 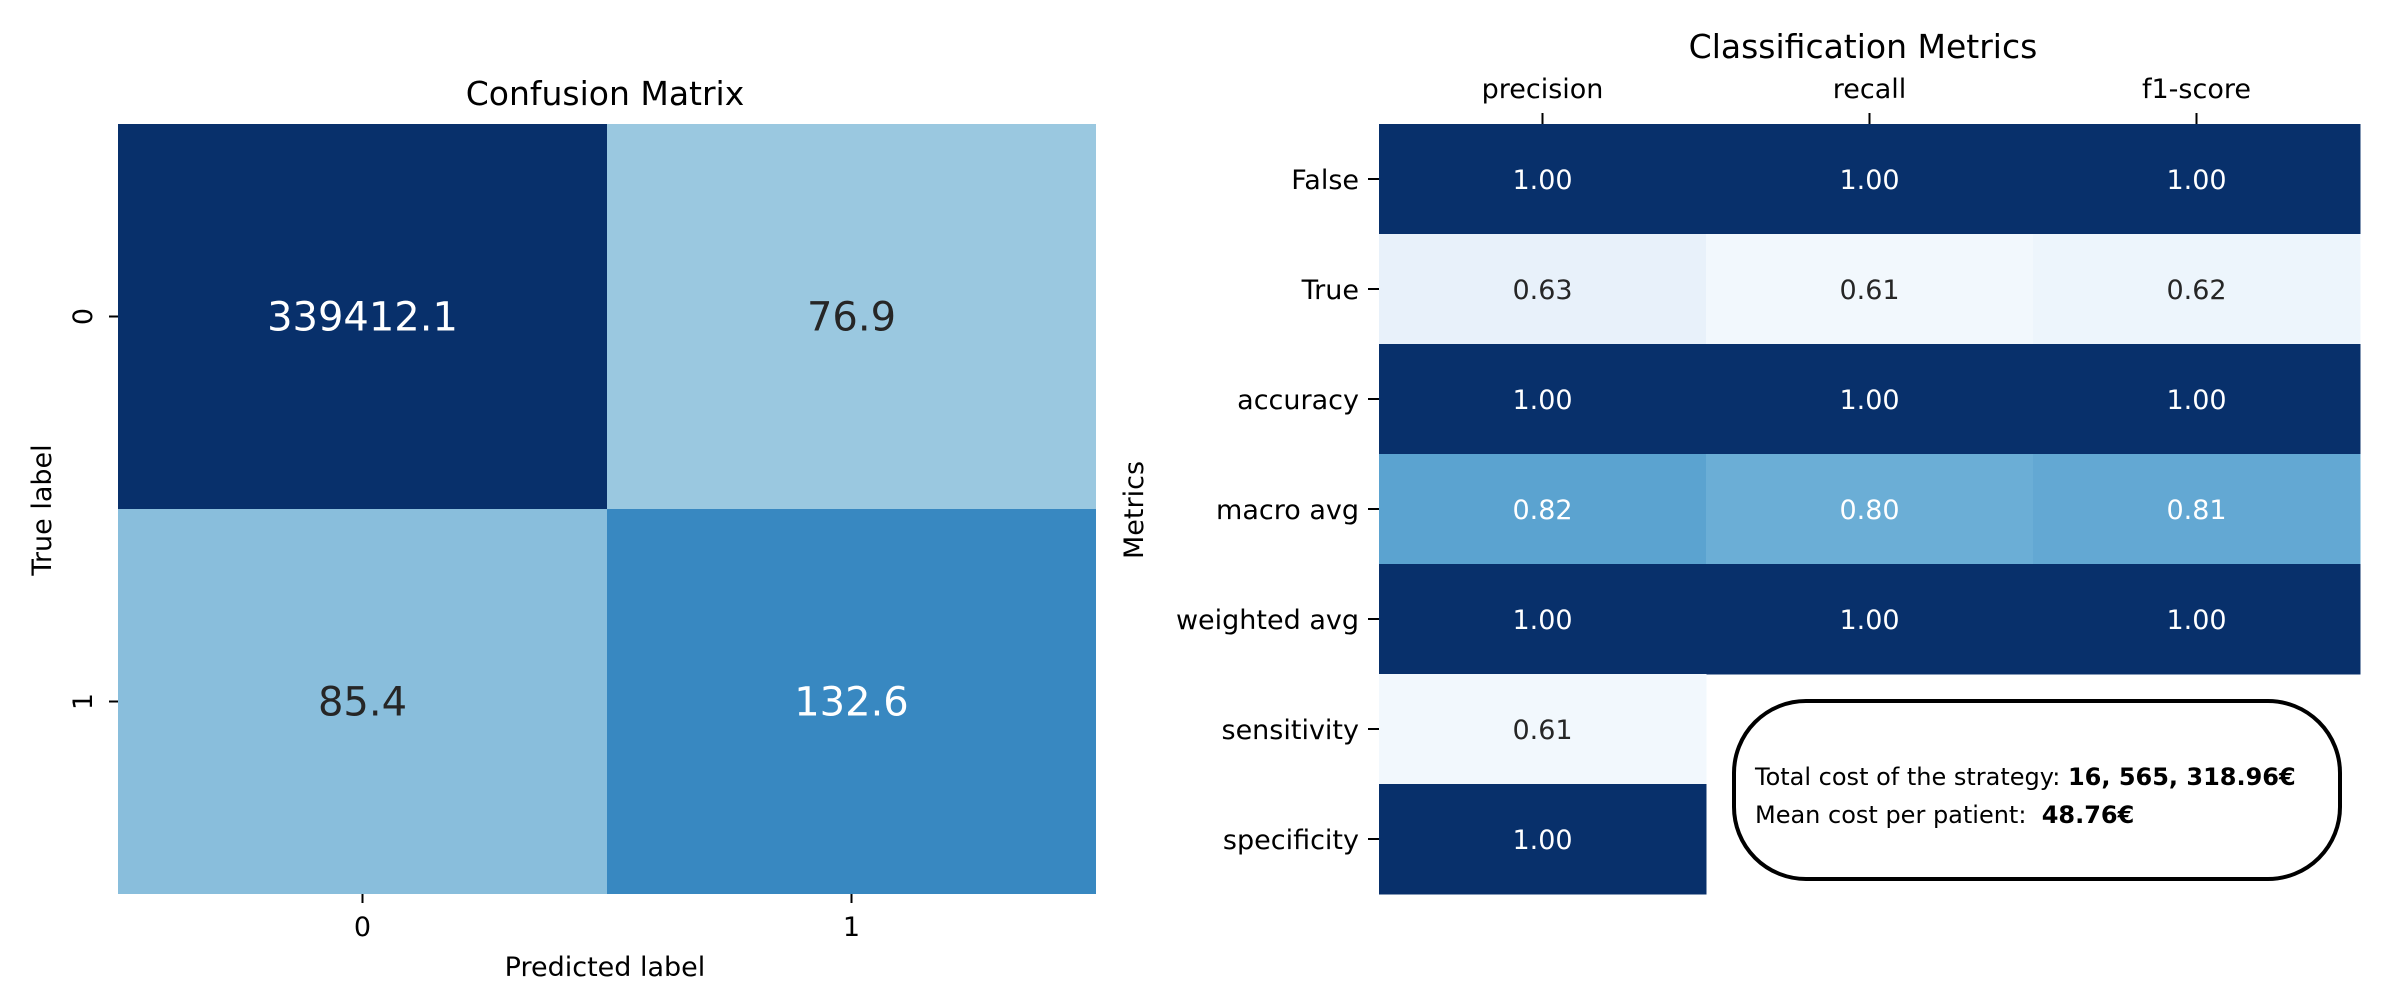 What do you see at coordinates (2088, 815) in the screenshot?
I see `mean-cost-value: 48.76€` at bounding box center [2088, 815].